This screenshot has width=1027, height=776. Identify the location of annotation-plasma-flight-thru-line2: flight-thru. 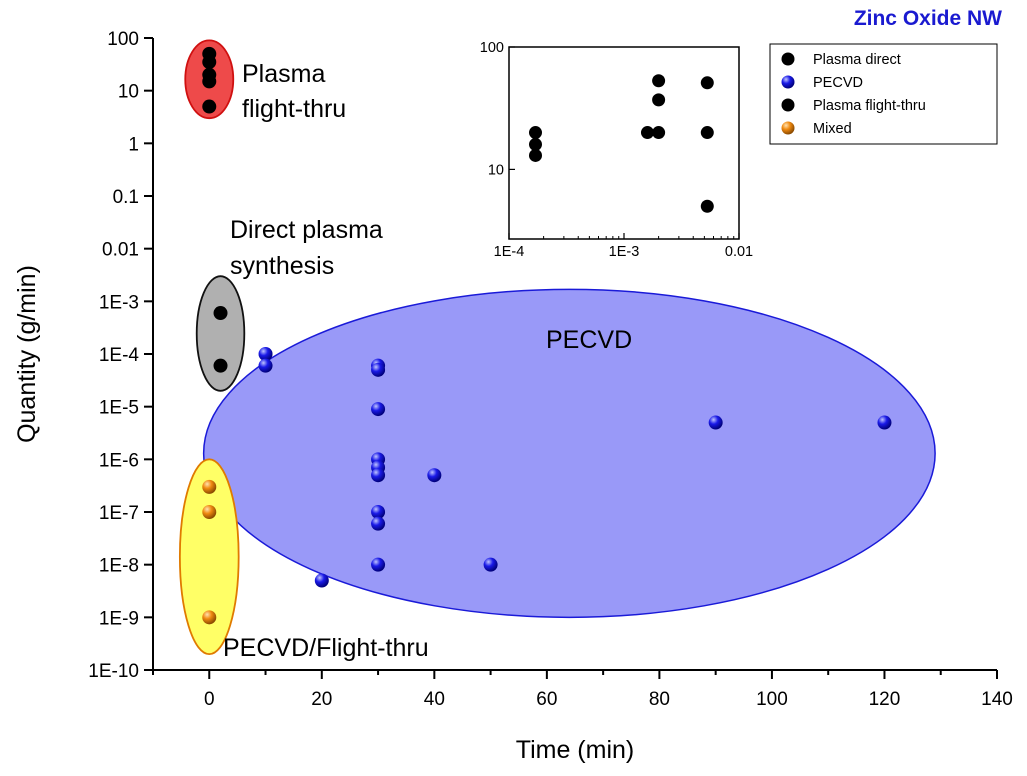
(294, 109).